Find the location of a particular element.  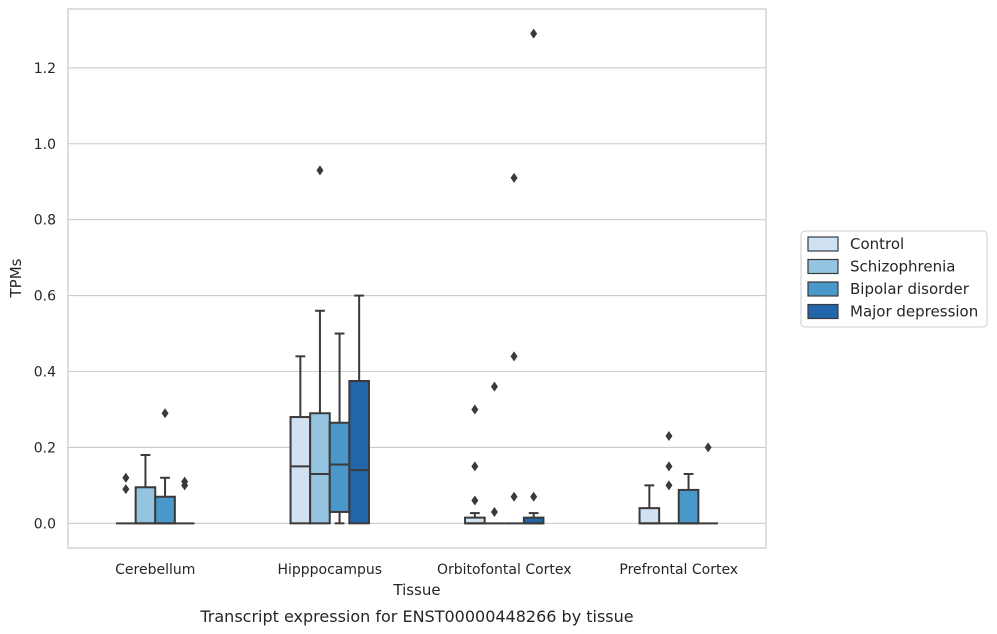

y-tick-label: 1.2 is located at coordinates (45, 69).